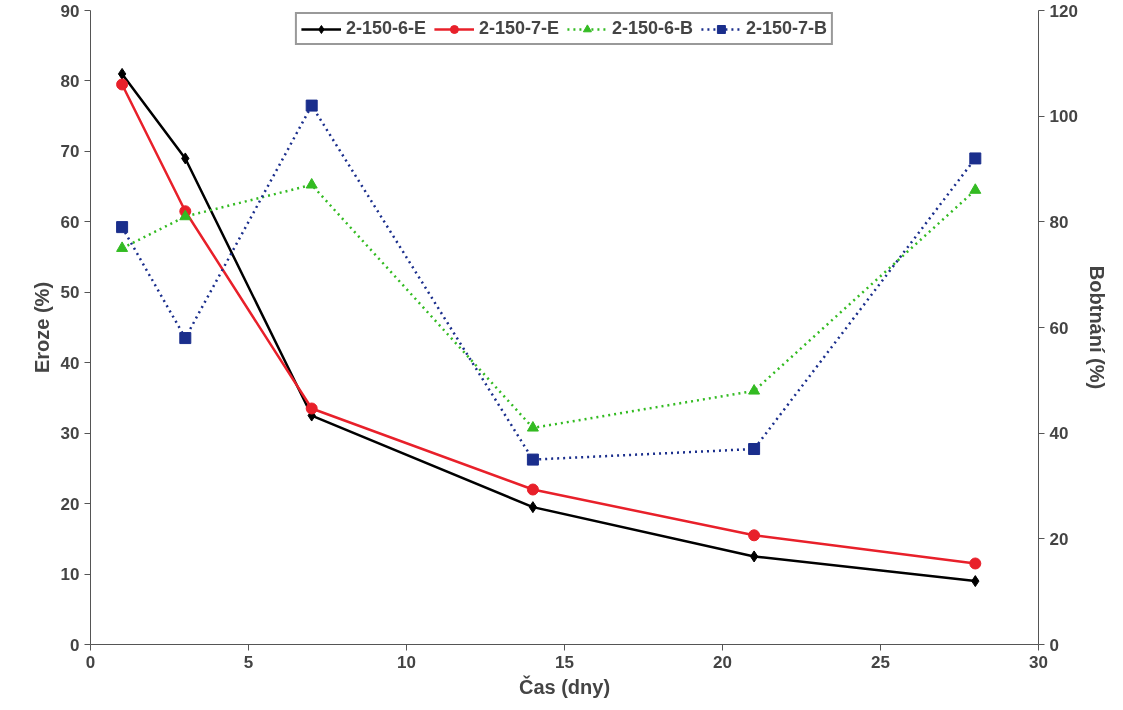 The height and width of the screenshot is (710, 1123). Describe the element at coordinates (70, 575) in the screenshot. I see `y-tick-label: 10` at that location.